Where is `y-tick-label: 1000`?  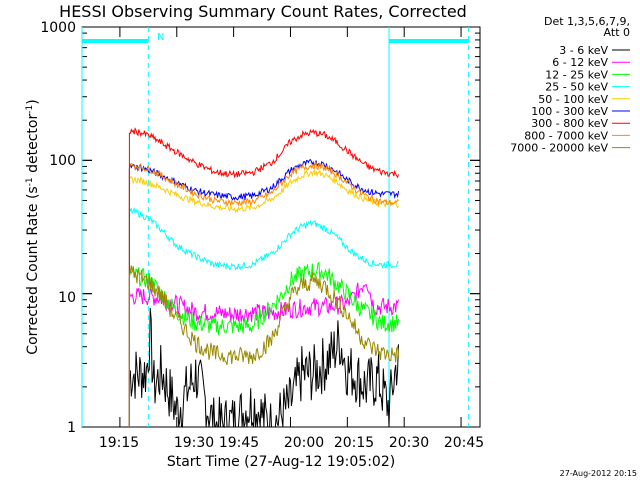 y-tick-label: 1000 is located at coordinates (58, 28).